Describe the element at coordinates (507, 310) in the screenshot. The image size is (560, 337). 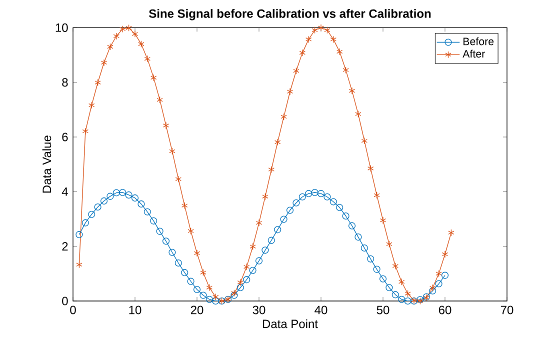
I see `x-tick-label: 70` at that location.